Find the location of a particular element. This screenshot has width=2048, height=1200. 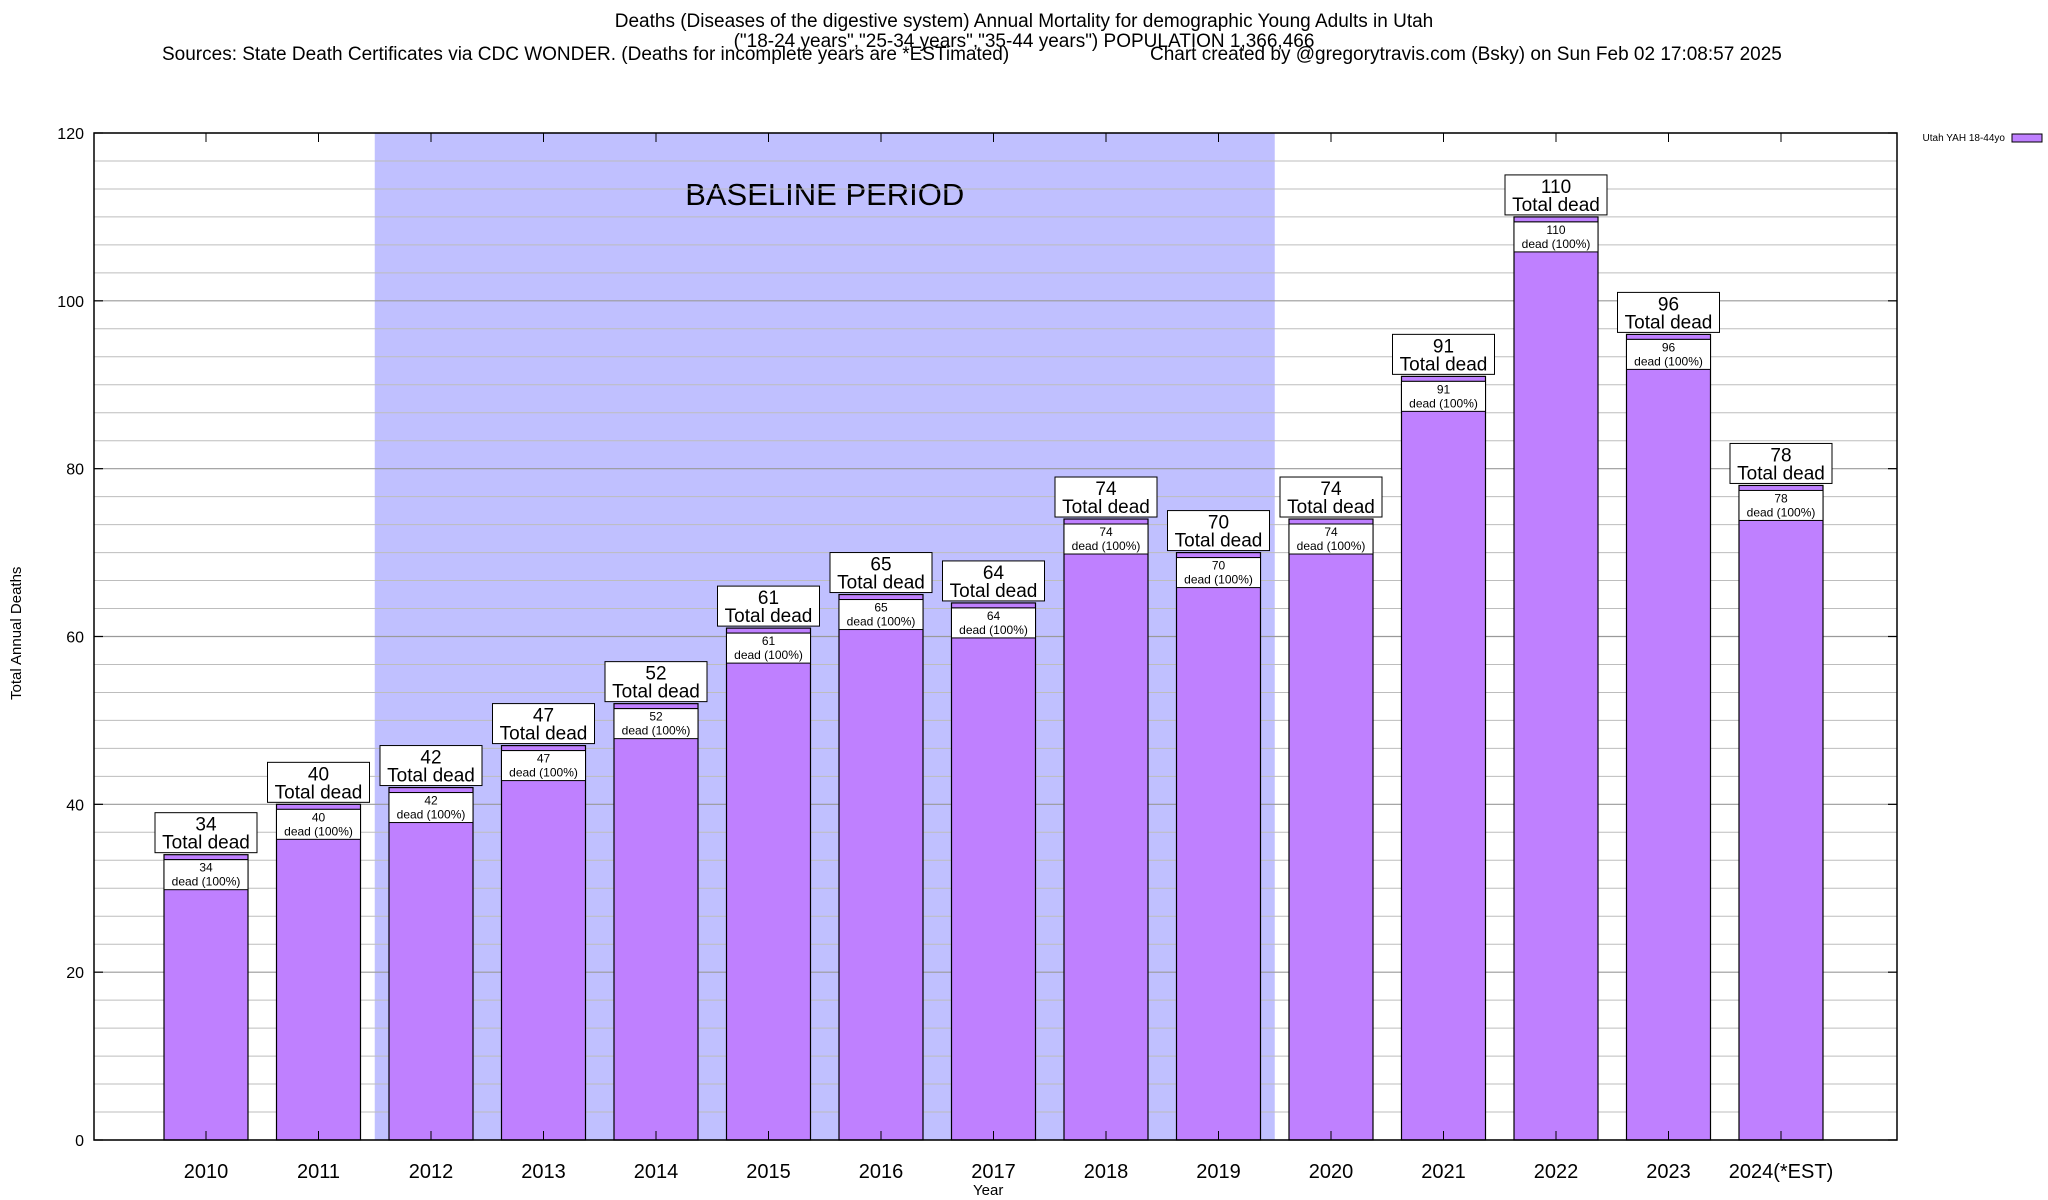

top-label-value: 40 is located at coordinates (318, 774).